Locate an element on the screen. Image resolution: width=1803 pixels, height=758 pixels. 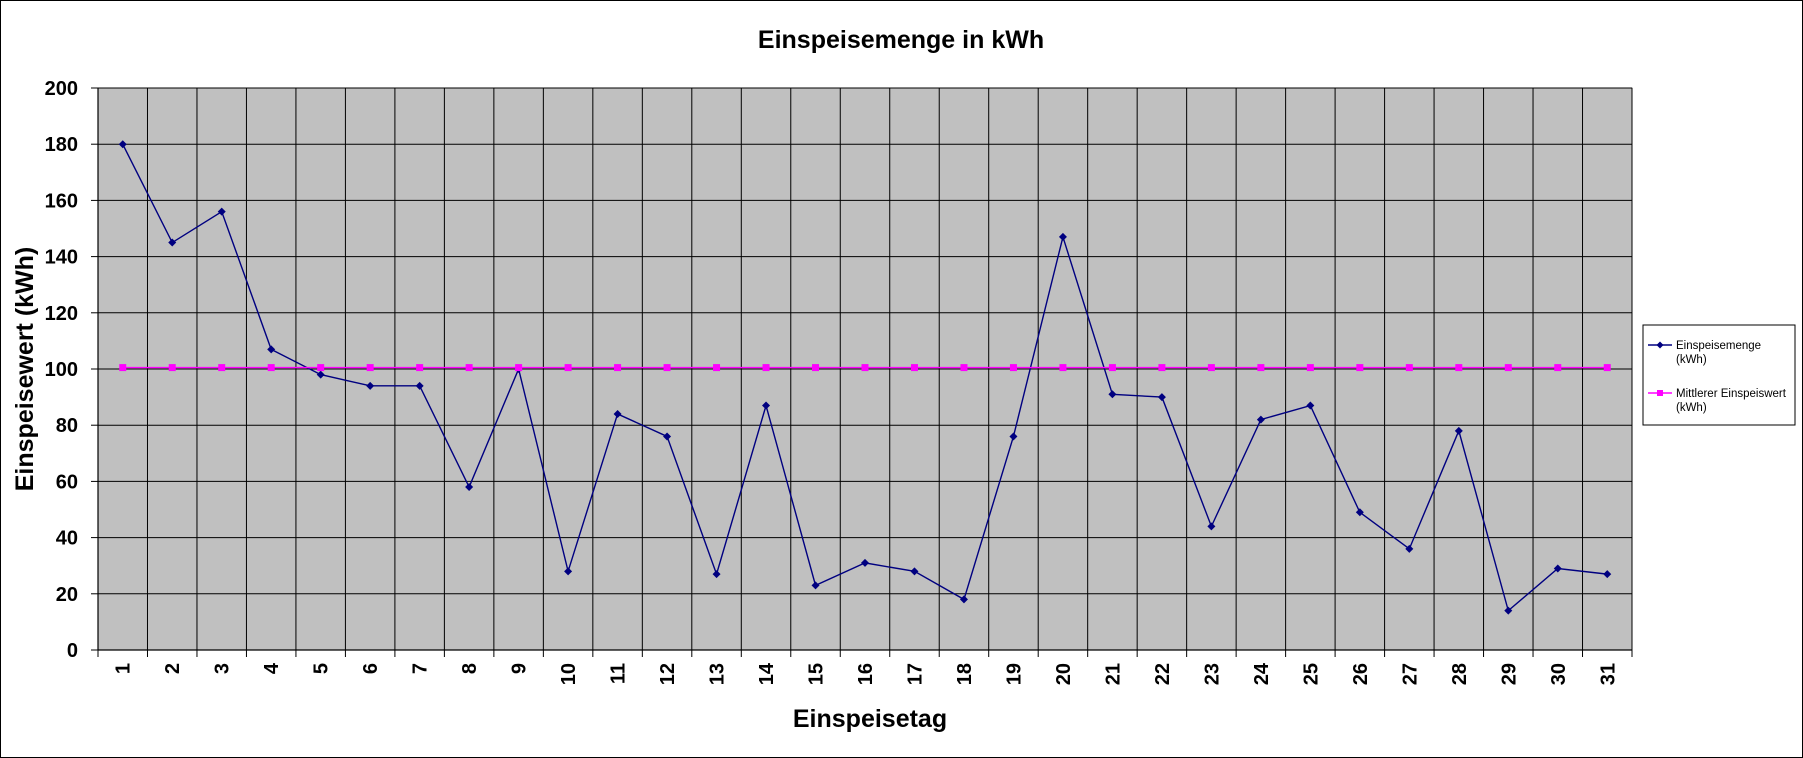
y-tick-label: 20 is located at coordinates (67, 595).